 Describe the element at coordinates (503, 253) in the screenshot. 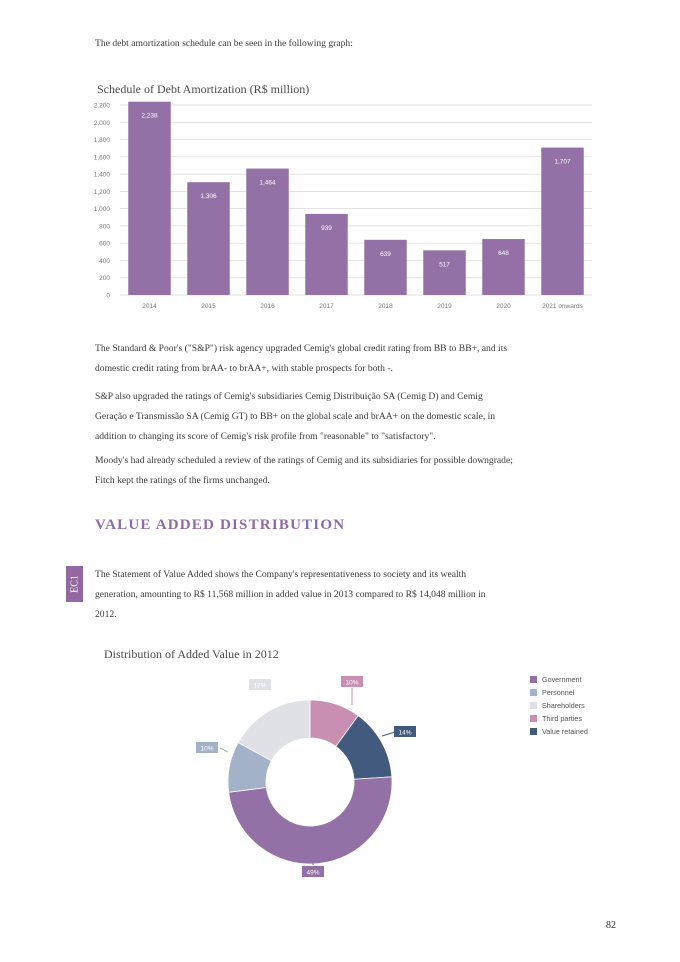

I see `bar-data-label: 648` at that location.